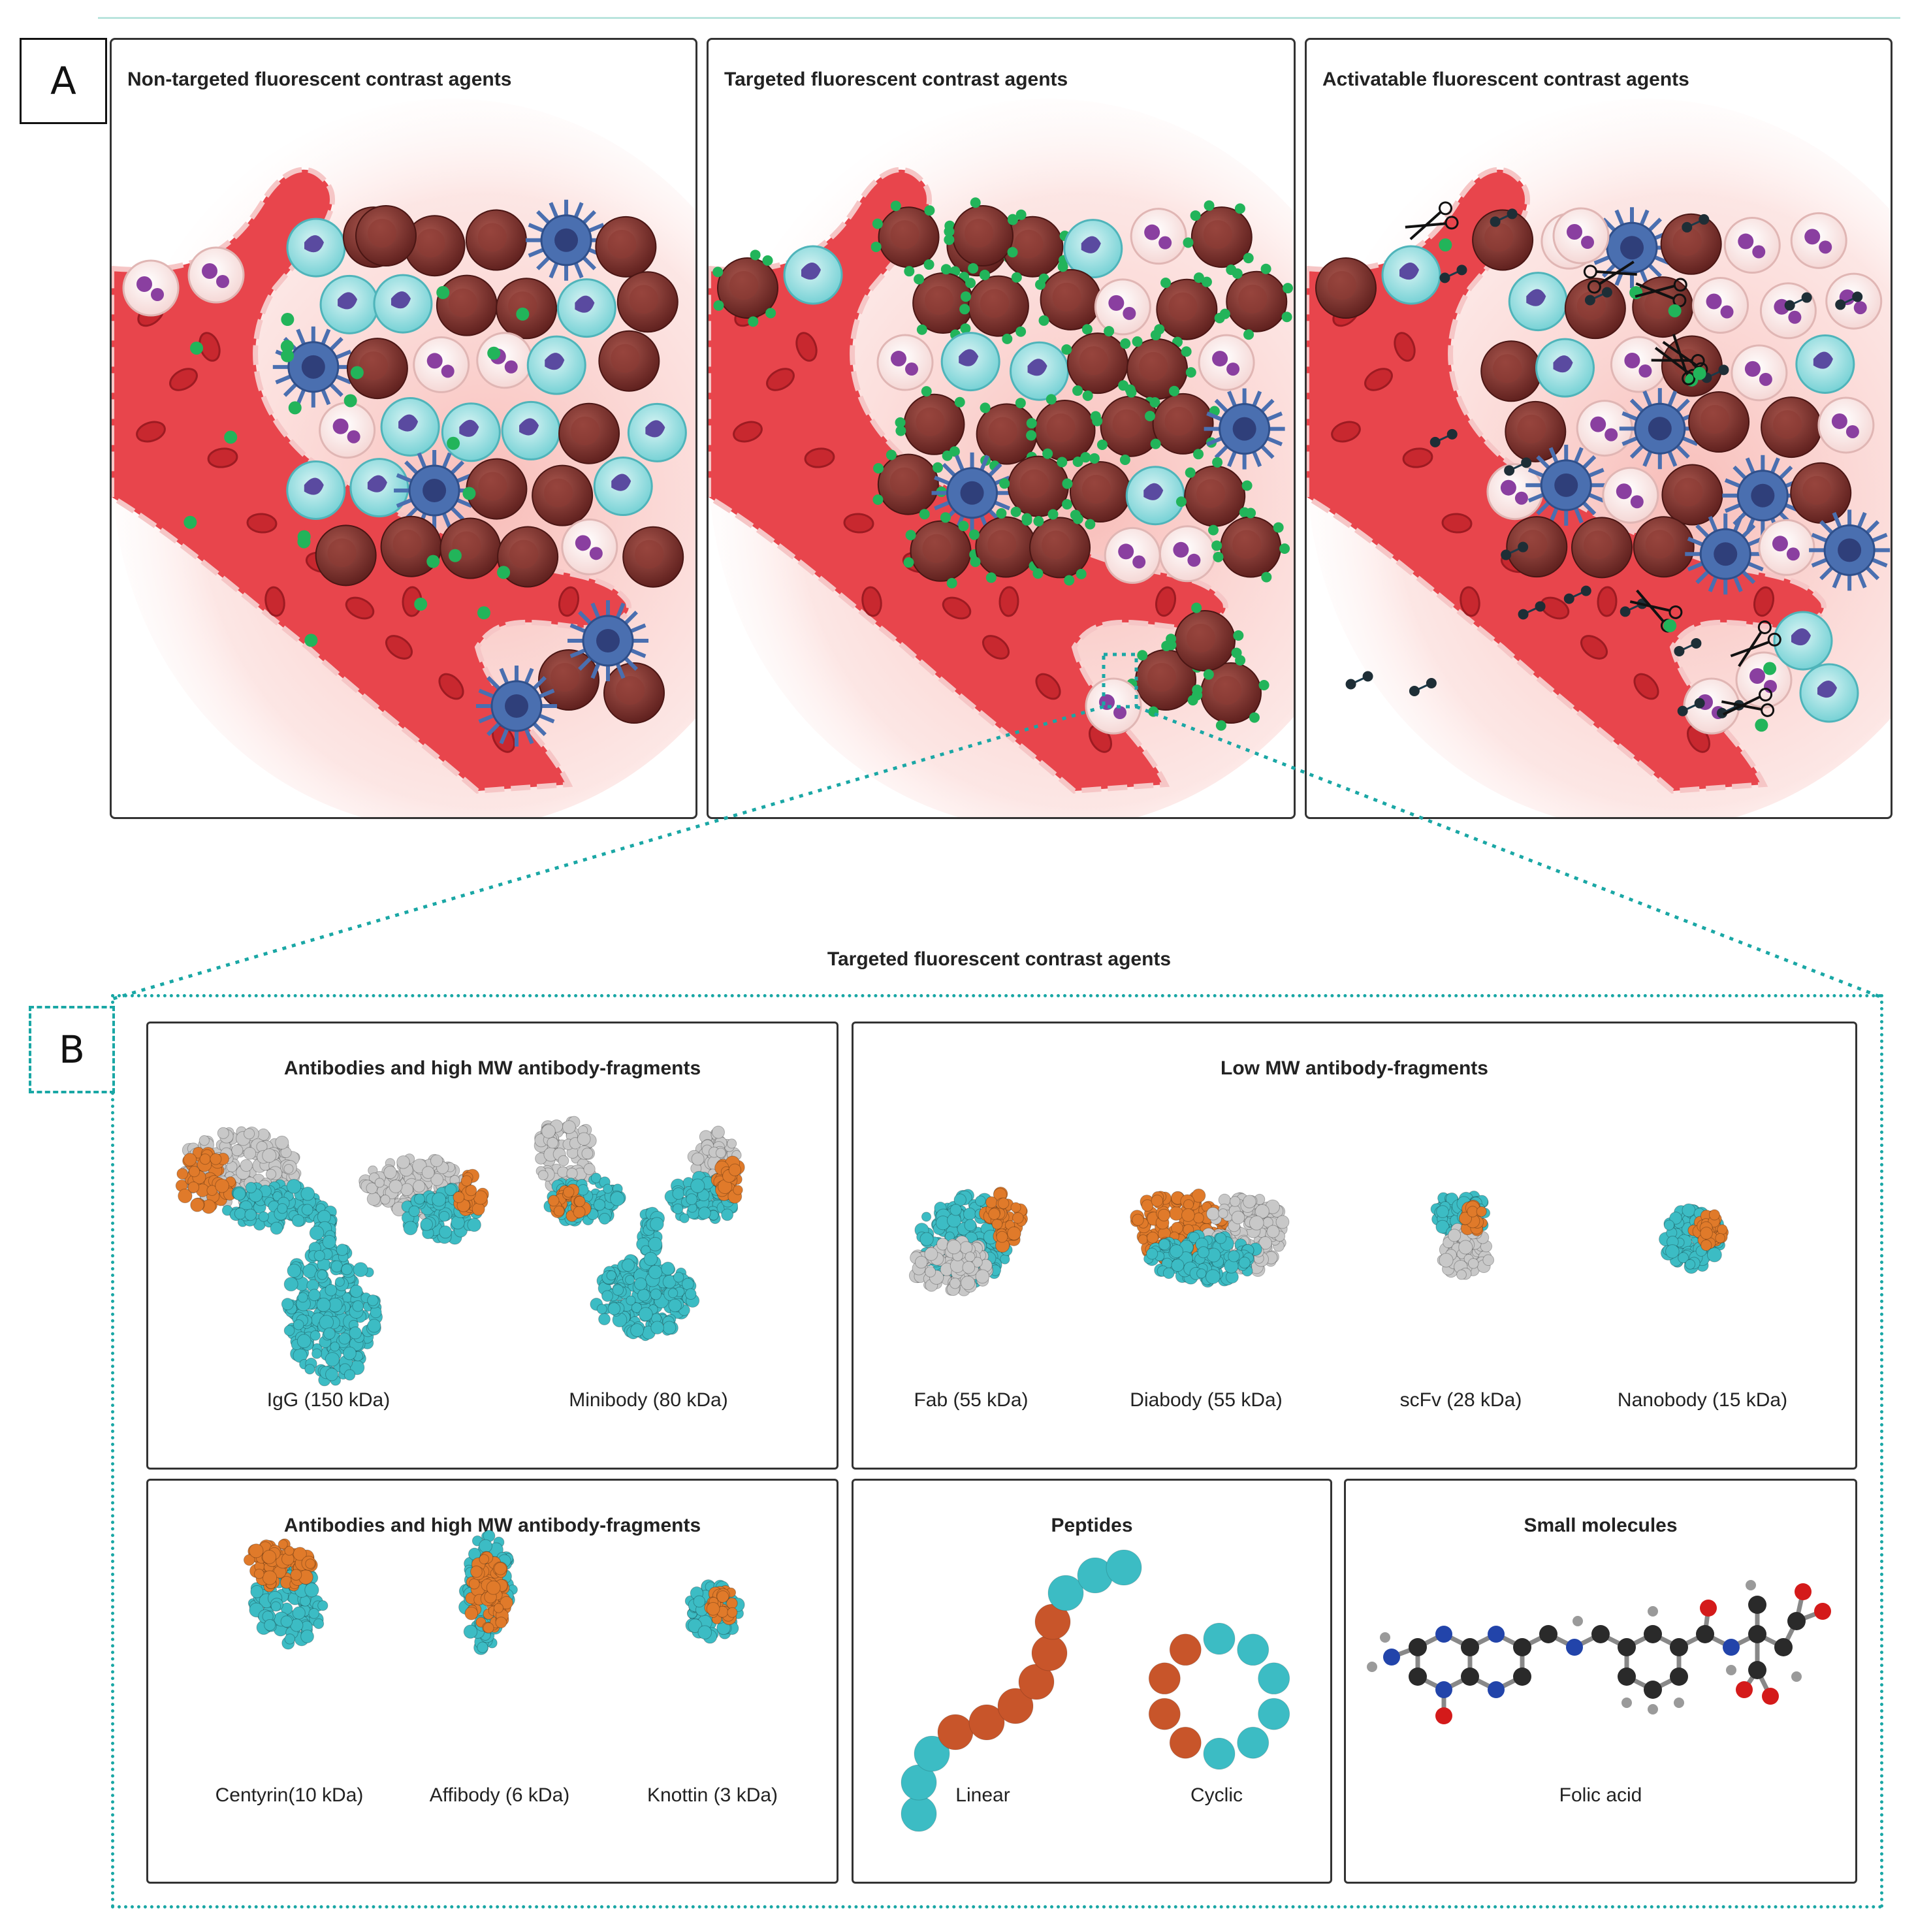 The height and width of the screenshot is (1932, 1916). What do you see at coordinates (1755, 644) in the screenshot?
I see `scissors-icon` at bounding box center [1755, 644].